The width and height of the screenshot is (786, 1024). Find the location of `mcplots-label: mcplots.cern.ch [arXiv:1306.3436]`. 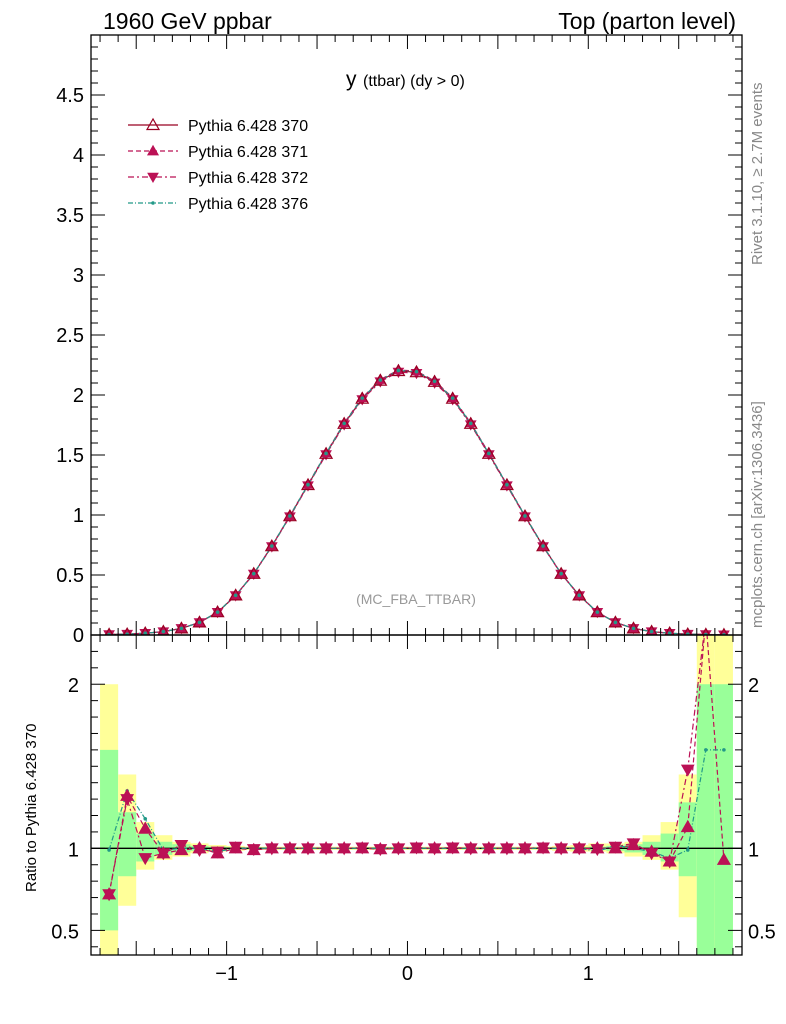

mcplots-label: mcplots.cern.ch [arXiv:1306.3436] is located at coordinates (757, 514).